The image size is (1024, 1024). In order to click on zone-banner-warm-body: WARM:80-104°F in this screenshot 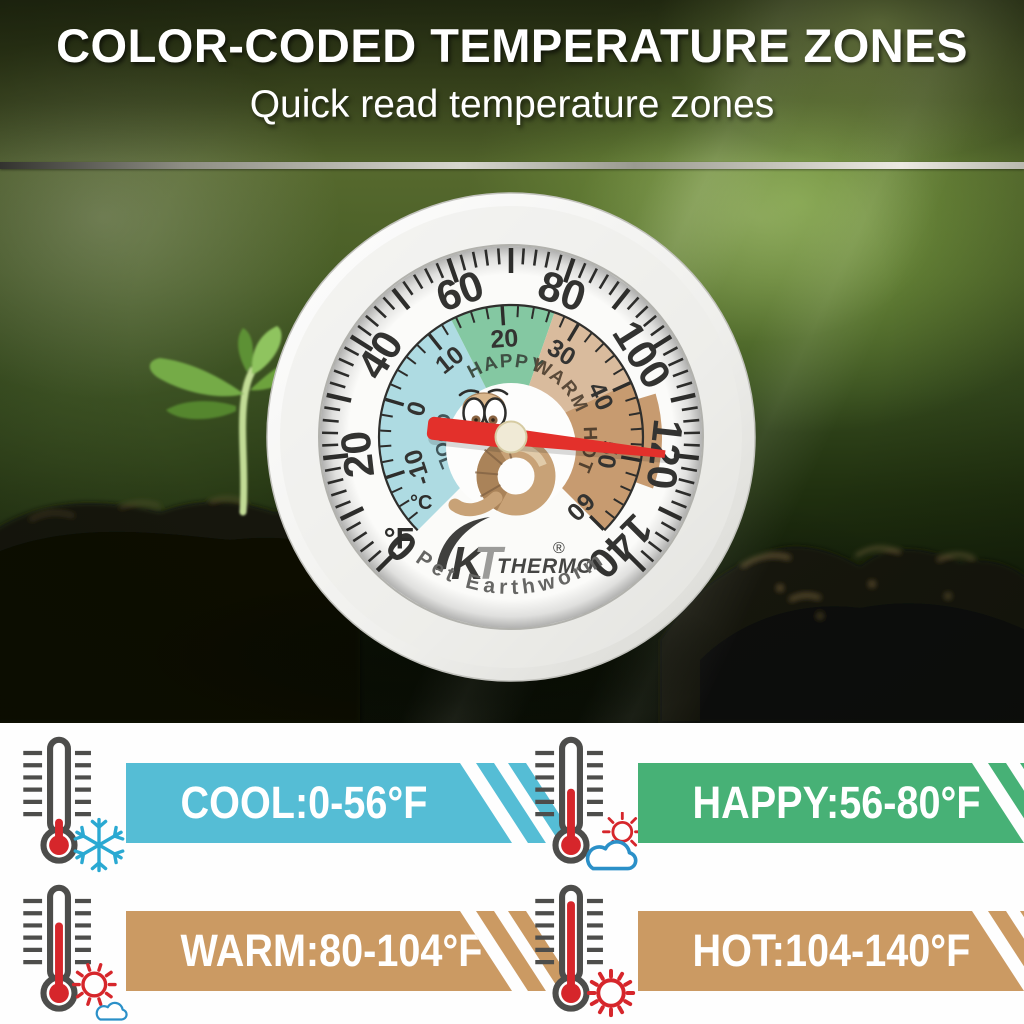, I will do `click(319, 951)`.